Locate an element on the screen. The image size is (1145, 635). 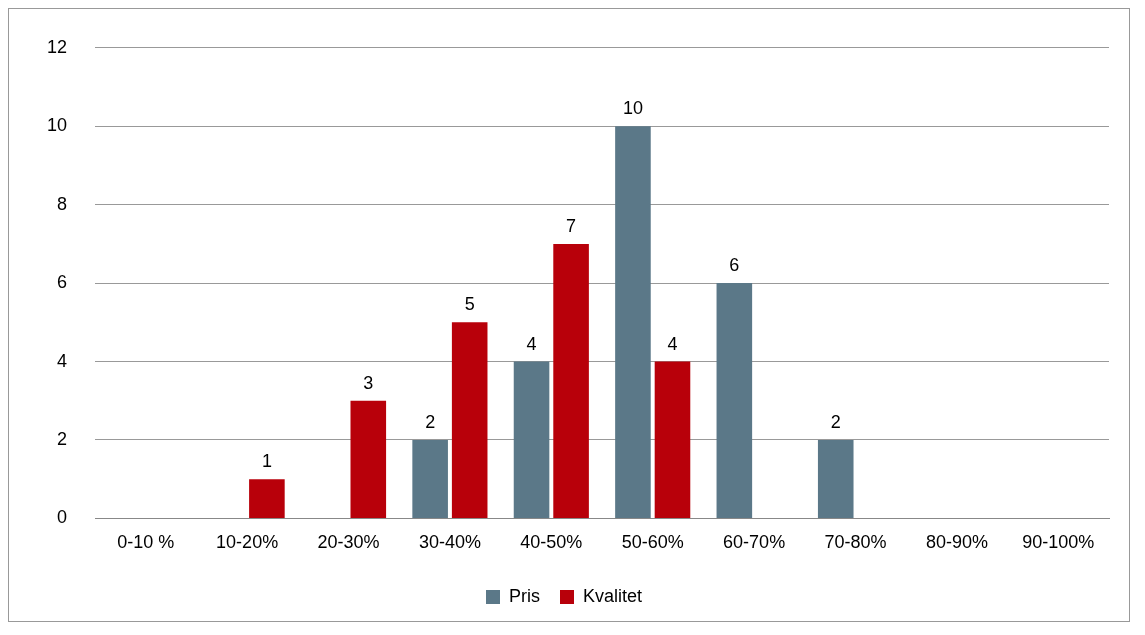
data-label: 7 is located at coordinates (571, 225).